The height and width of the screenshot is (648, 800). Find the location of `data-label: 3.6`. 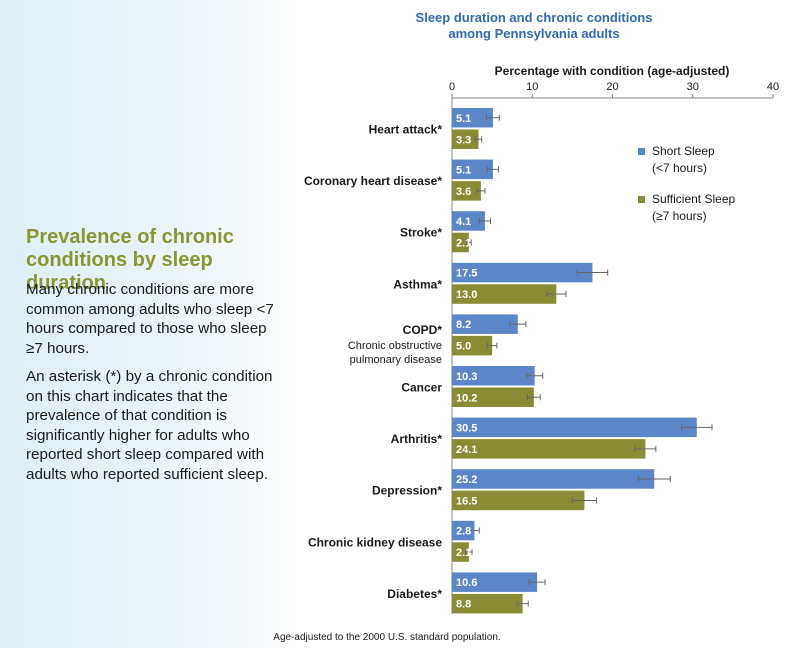

data-label: 3.6 is located at coordinates (463, 192).